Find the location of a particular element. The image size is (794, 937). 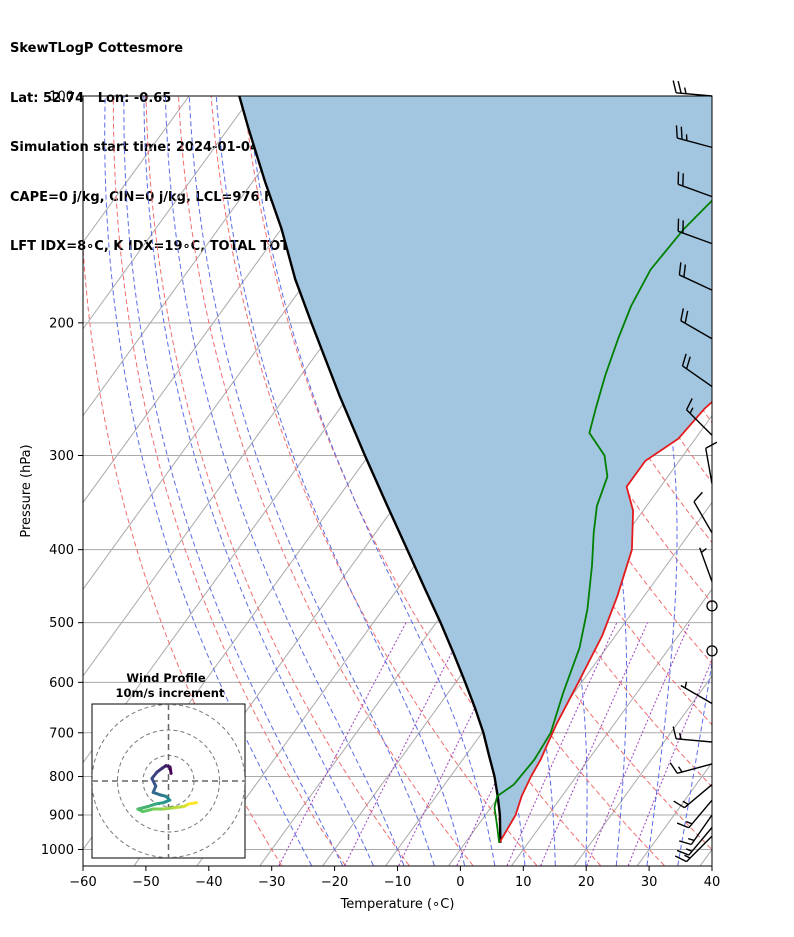

x-axis-label: Temperature (∘C) is located at coordinates (397, 904).